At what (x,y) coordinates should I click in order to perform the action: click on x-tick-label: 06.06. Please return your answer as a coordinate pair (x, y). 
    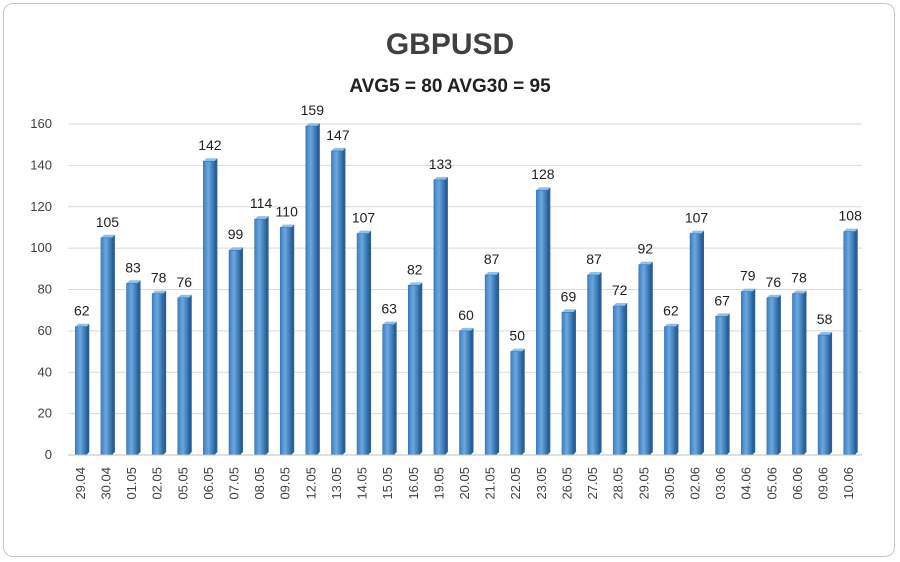
    Looking at the image, I should click on (797, 483).